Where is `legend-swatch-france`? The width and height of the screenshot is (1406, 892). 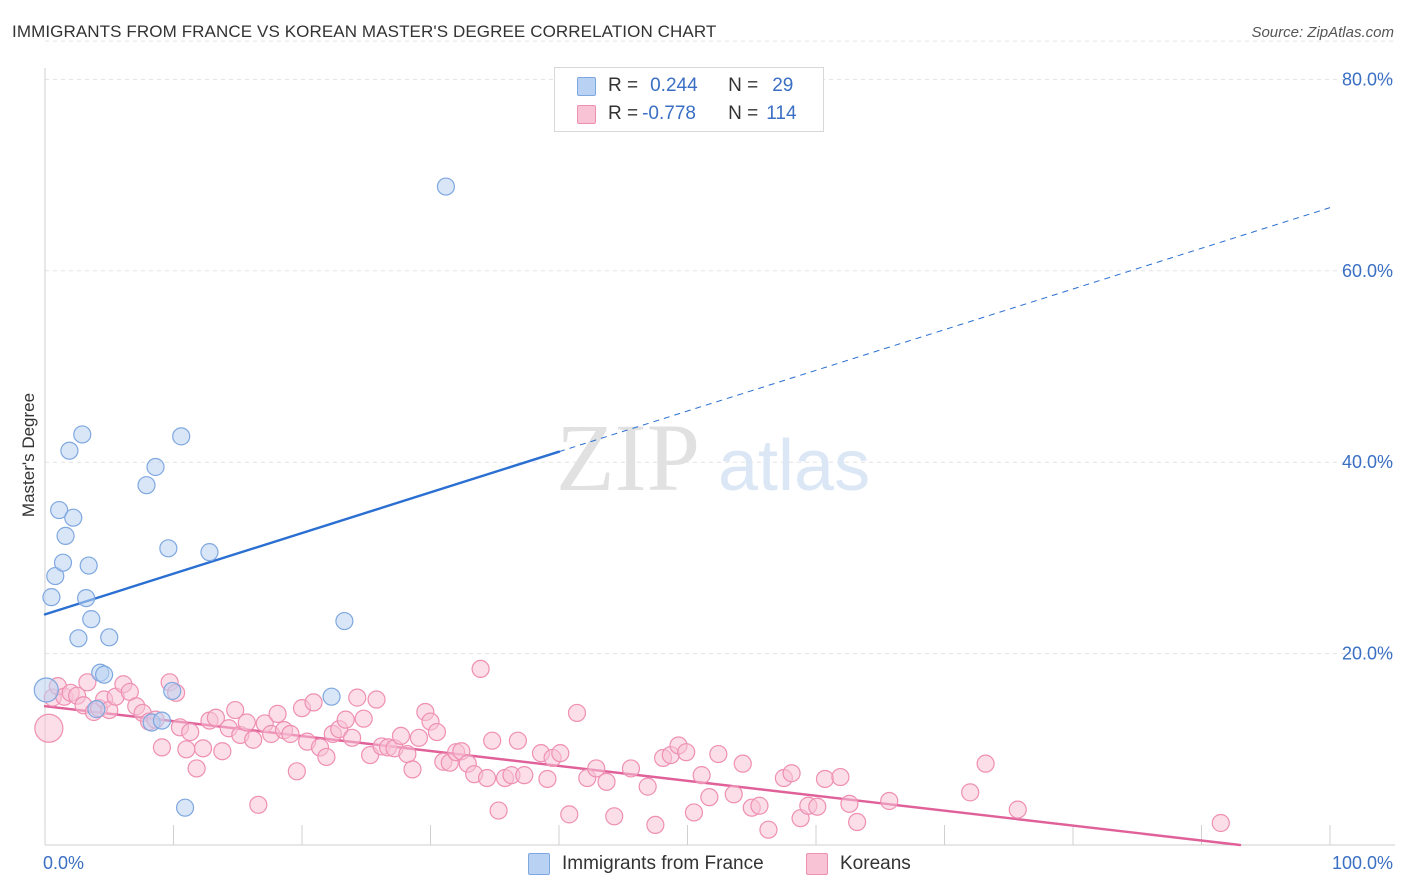
legend-swatch-france is located at coordinates (586, 86).